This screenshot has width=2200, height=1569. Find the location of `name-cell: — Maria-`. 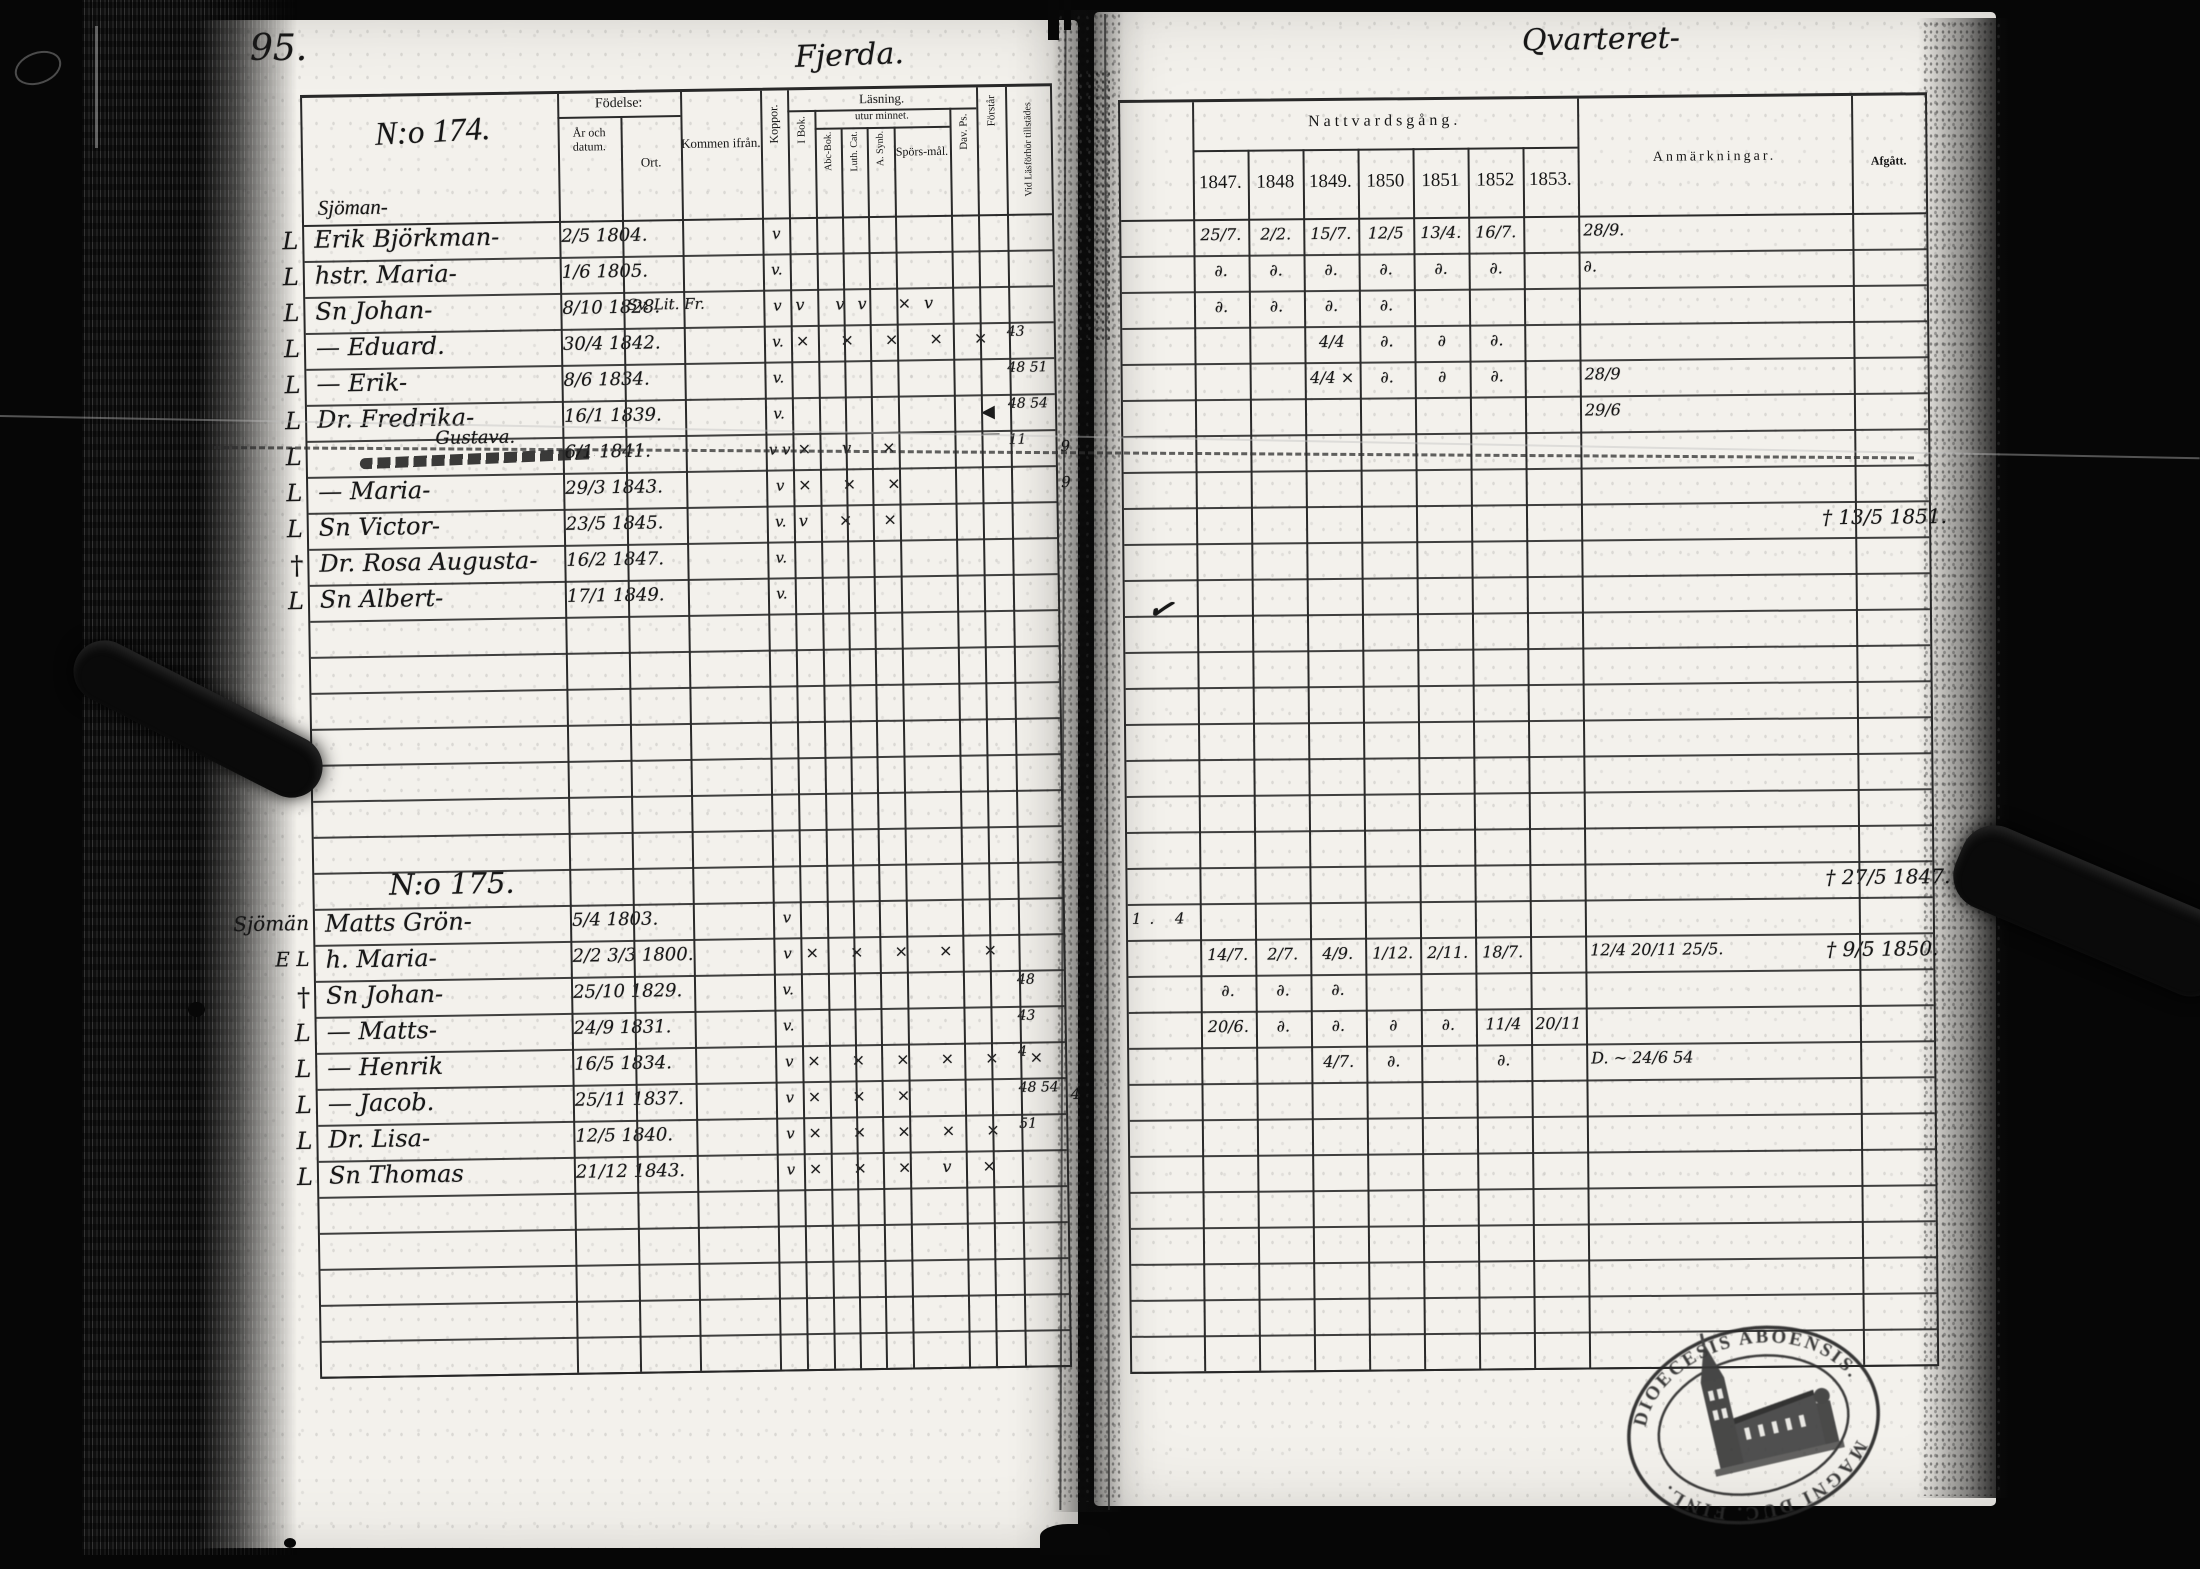

name-cell: — Maria- is located at coordinates (374, 491).